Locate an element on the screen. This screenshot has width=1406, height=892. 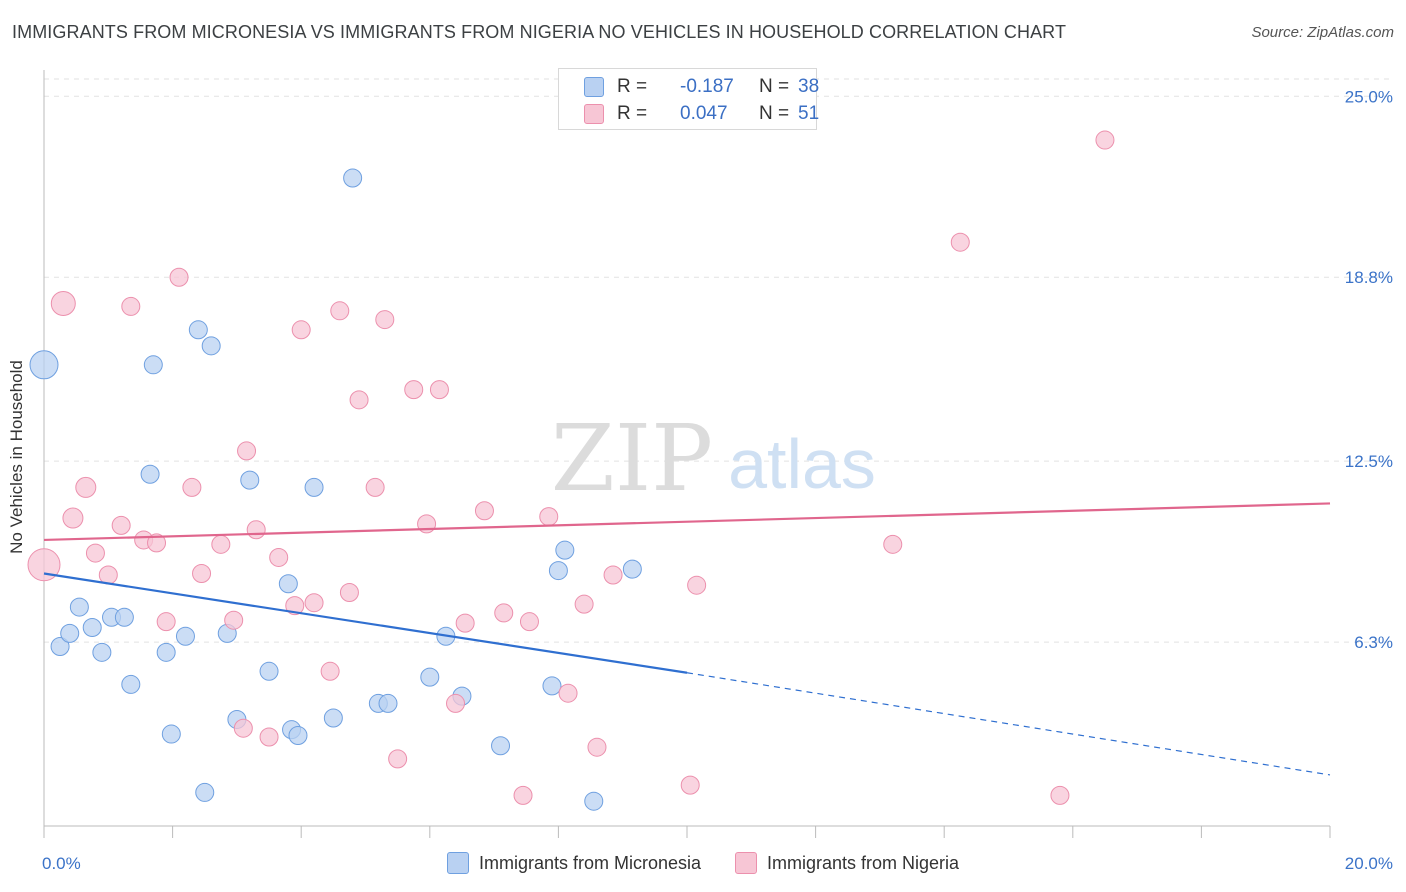
watermark-atlas: atlas is located at coordinates (802, 464).